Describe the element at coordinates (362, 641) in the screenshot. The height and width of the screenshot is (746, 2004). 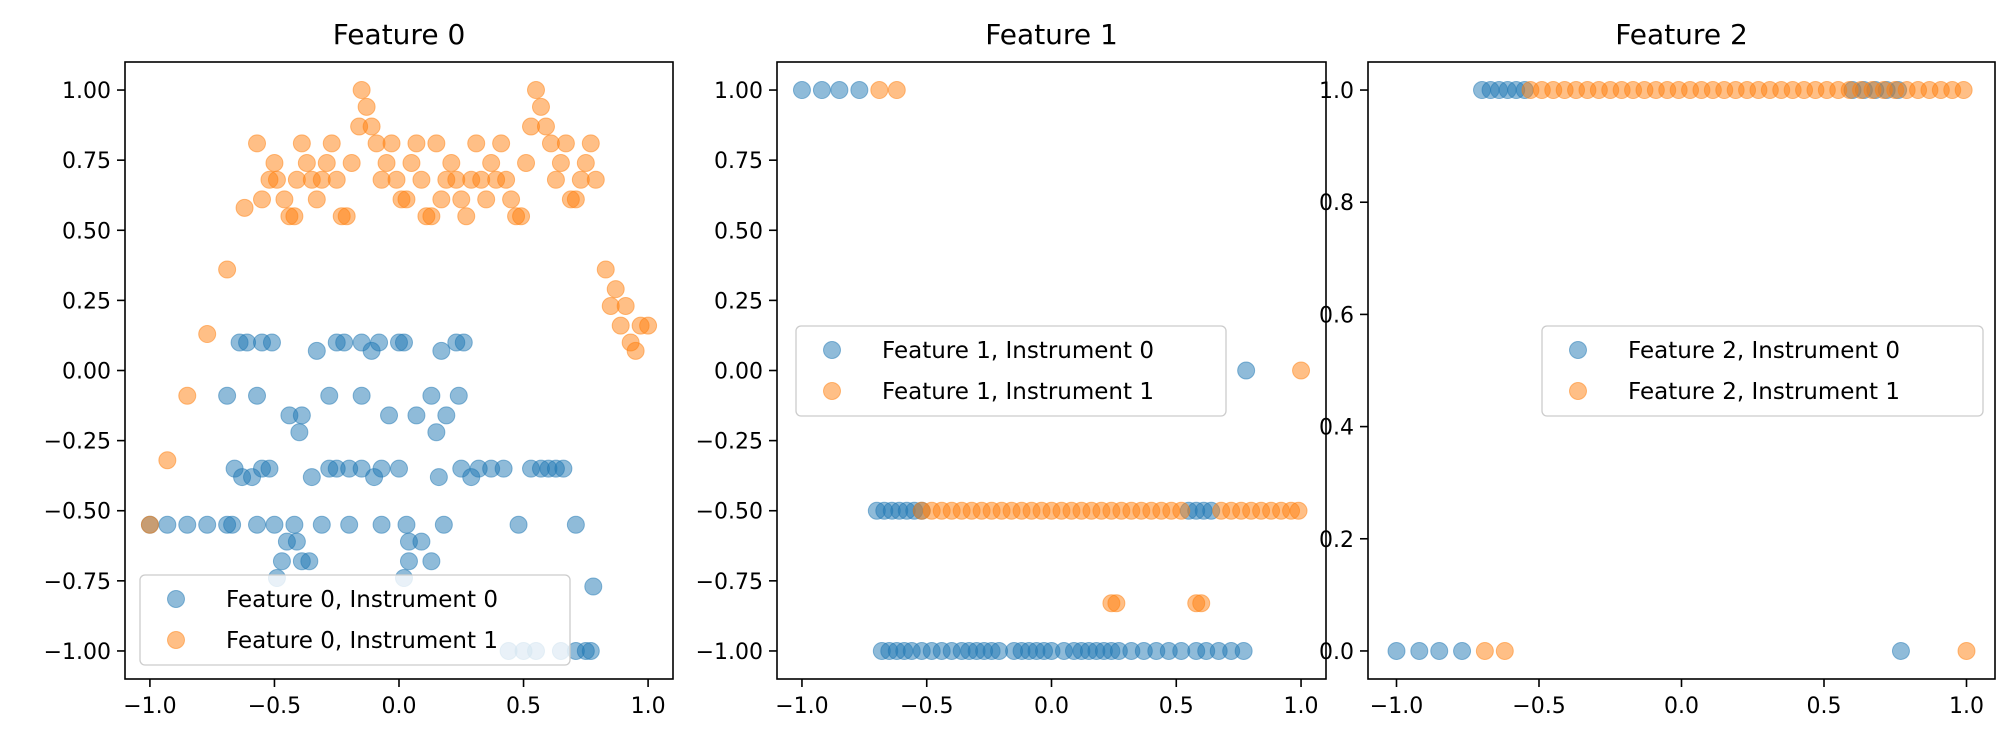
I see `legend-label: Feature 0, Instrument 1` at that location.